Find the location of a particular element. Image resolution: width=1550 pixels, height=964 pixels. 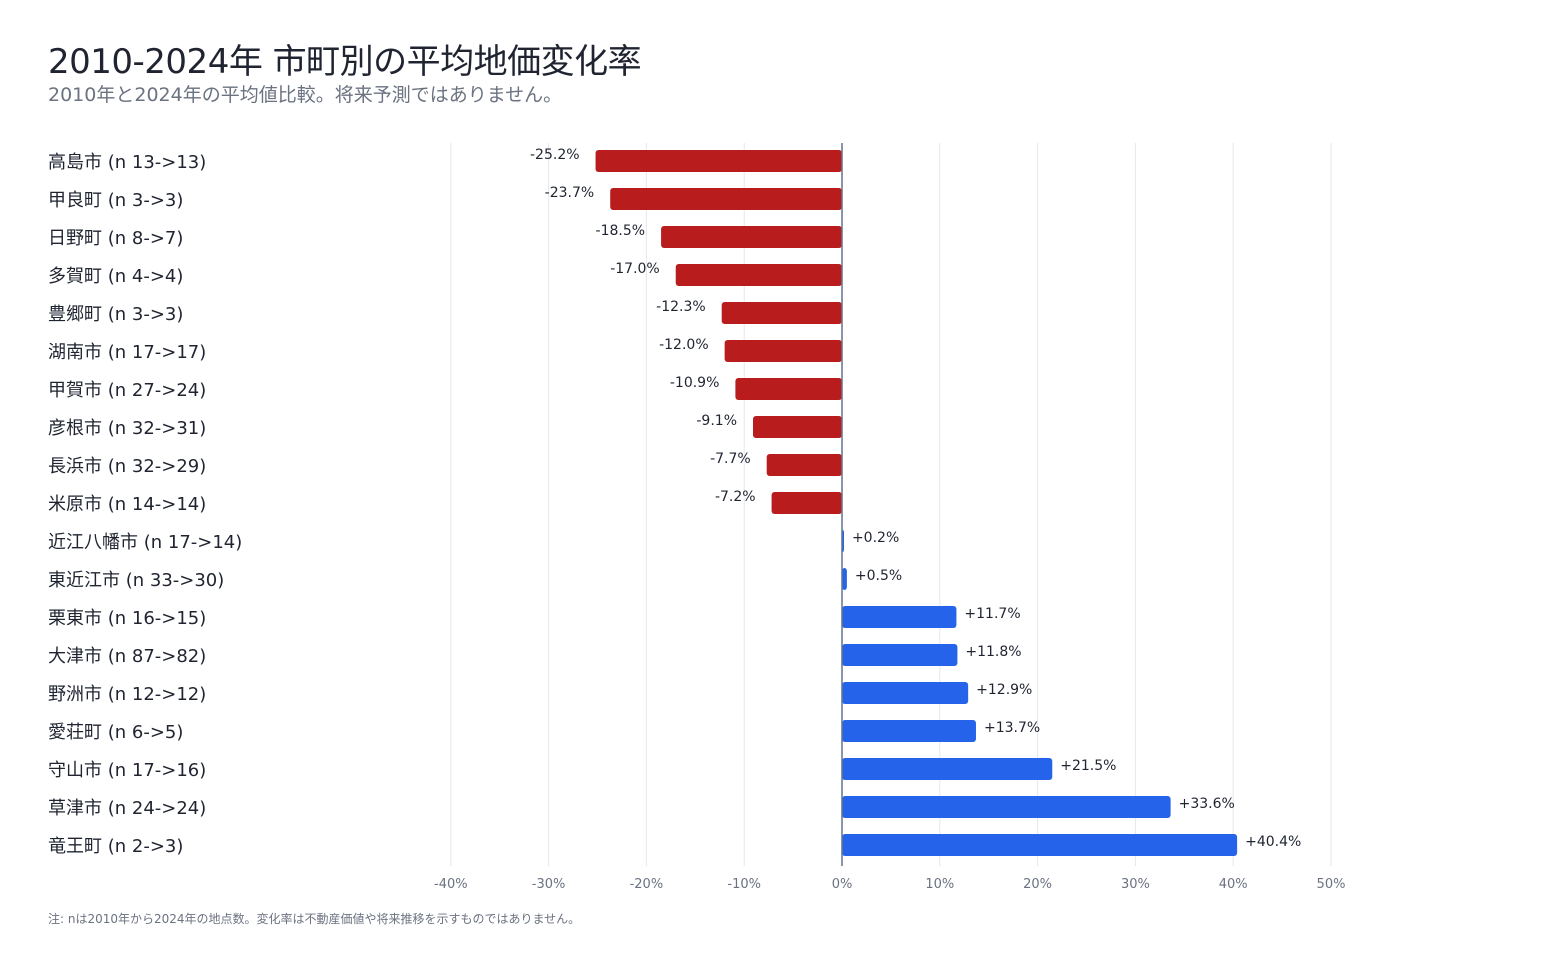

category-label: 甲良町 (n 3->3) is located at coordinates (115, 200).